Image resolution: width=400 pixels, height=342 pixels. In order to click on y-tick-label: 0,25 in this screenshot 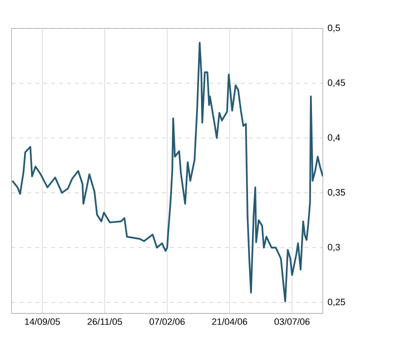, I will do `click(337, 302)`.